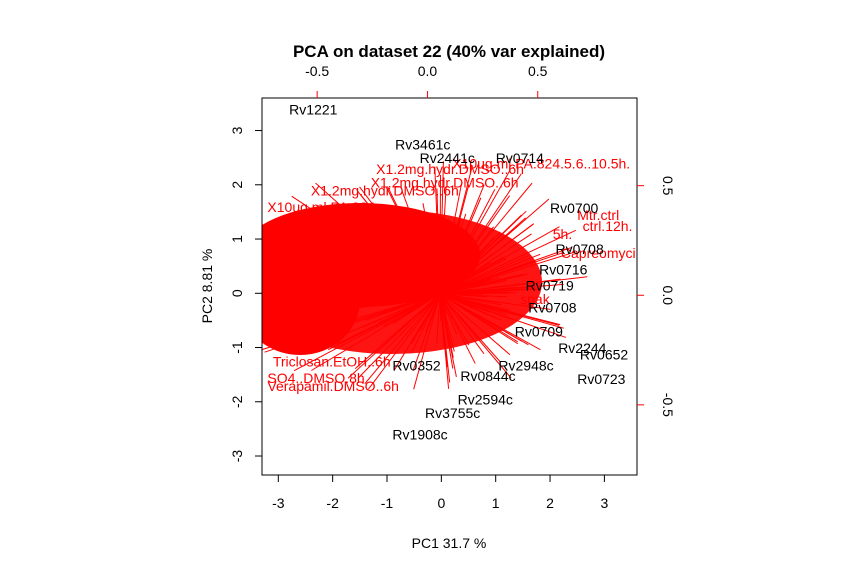  Describe the element at coordinates (656, 296) in the screenshot. I see `y-axis-right-secondary: -0.5 0.0 0.5` at that location.